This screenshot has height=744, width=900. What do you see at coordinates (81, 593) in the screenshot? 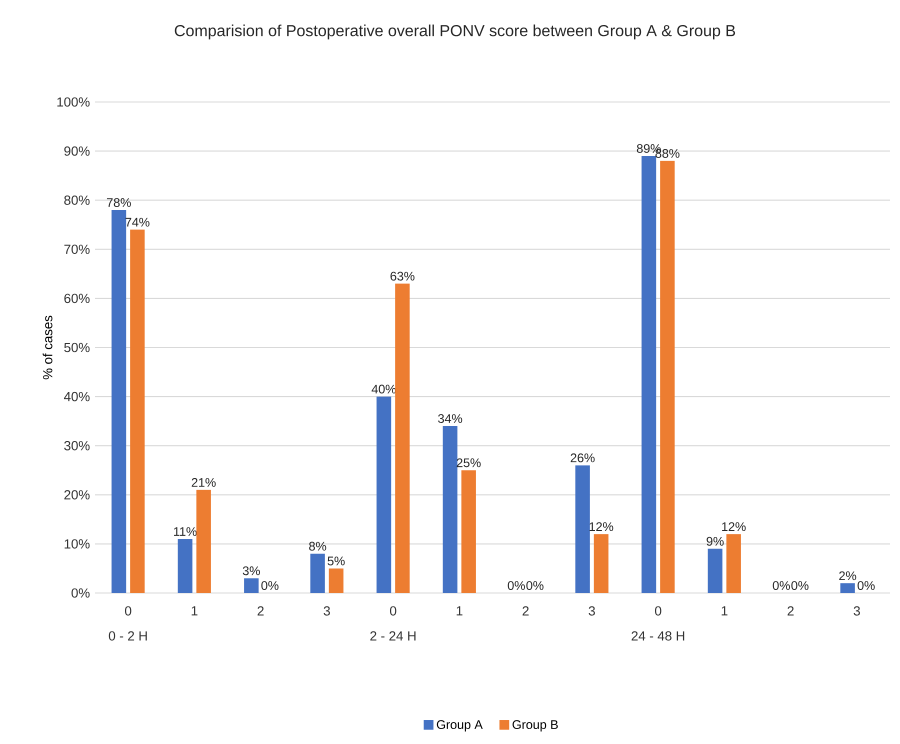
I see `y-tick-label: 0%` at bounding box center [81, 593].